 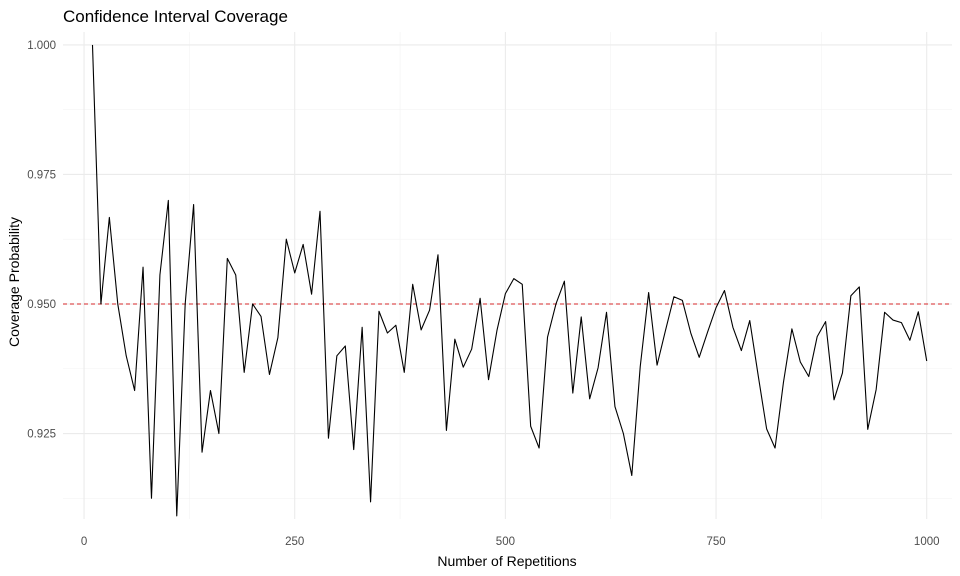 I want to click on y-tick-label: 0.950, so click(x=41, y=305).